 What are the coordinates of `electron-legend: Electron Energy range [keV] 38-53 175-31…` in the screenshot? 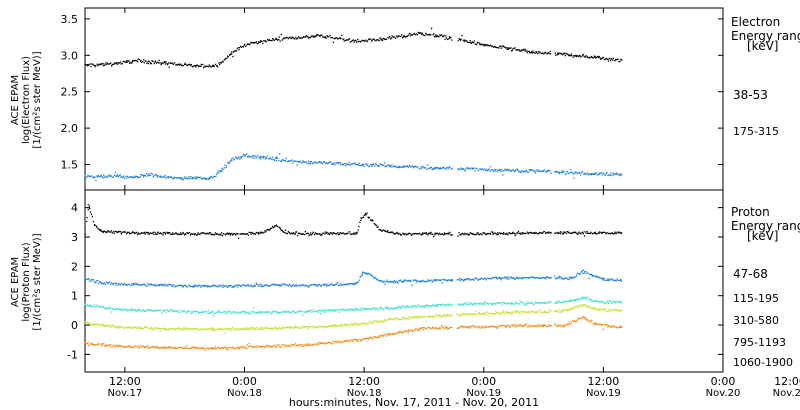 It's located at (765, 76).